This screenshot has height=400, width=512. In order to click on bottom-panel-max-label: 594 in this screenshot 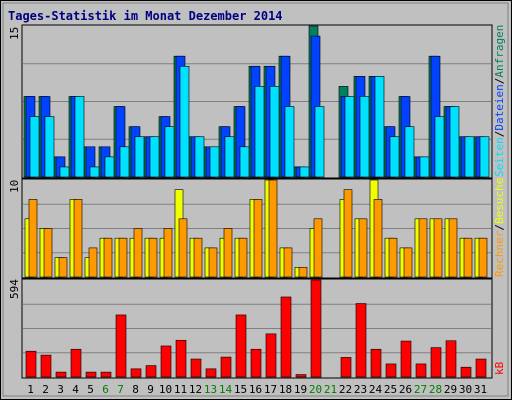, I will do `click(14, 289)`.